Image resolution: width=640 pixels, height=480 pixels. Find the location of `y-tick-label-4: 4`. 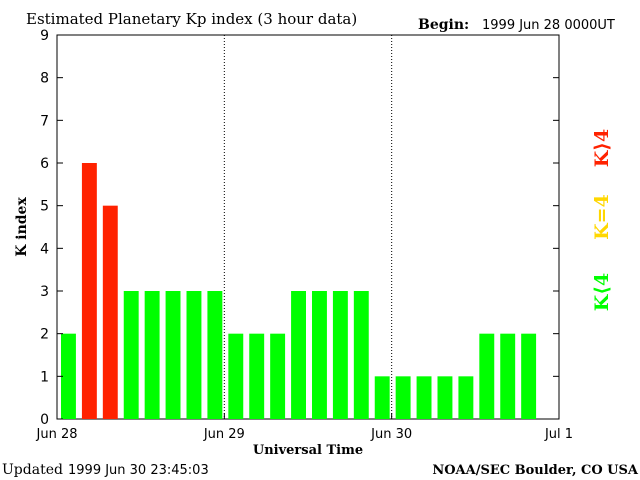

y-tick-label-4: 4 is located at coordinates (44, 249).